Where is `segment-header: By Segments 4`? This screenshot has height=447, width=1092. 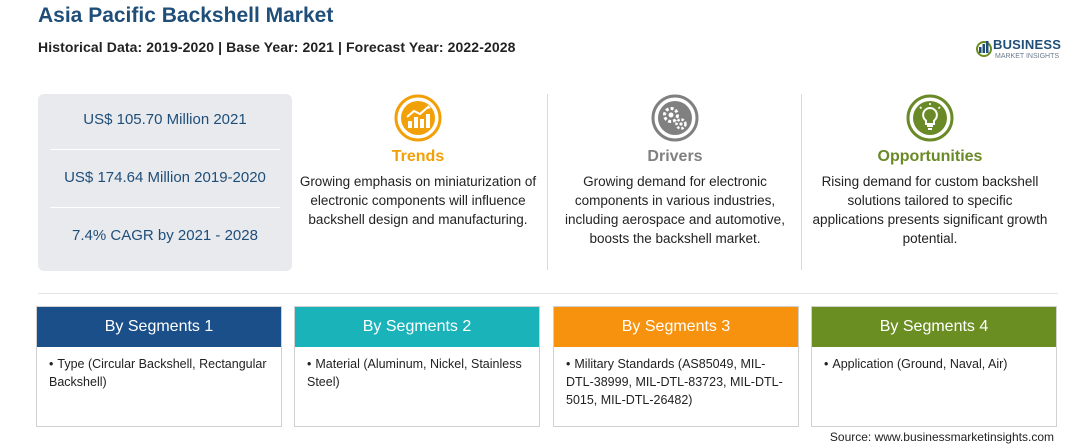
segment-header: By Segments 4 is located at coordinates (934, 327).